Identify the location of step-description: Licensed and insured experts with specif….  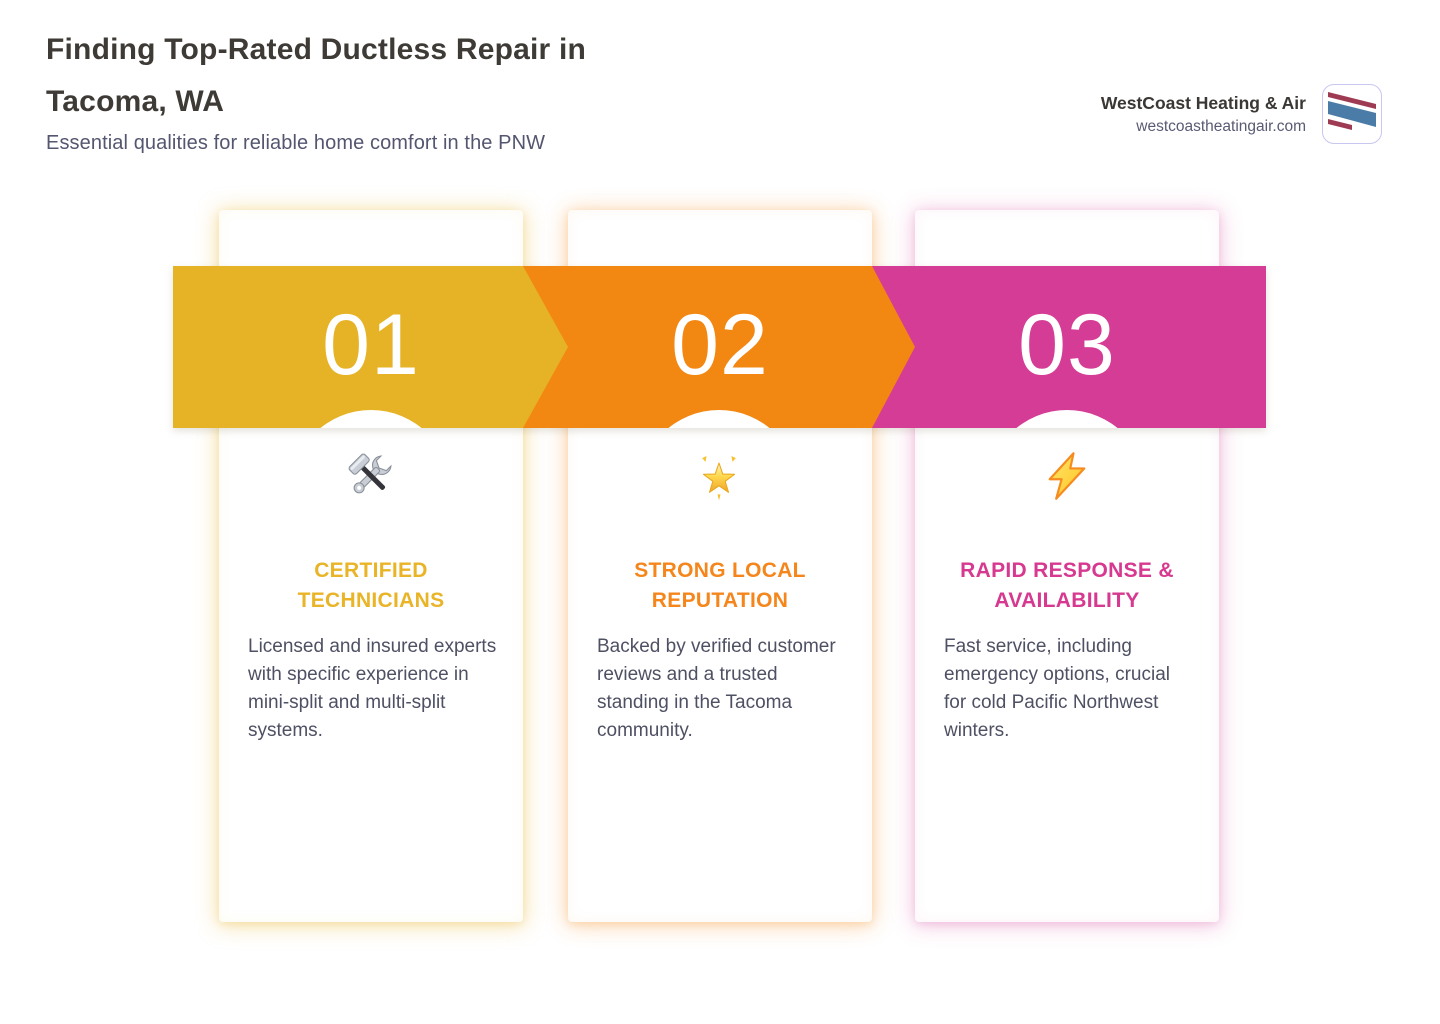
(372, 688).